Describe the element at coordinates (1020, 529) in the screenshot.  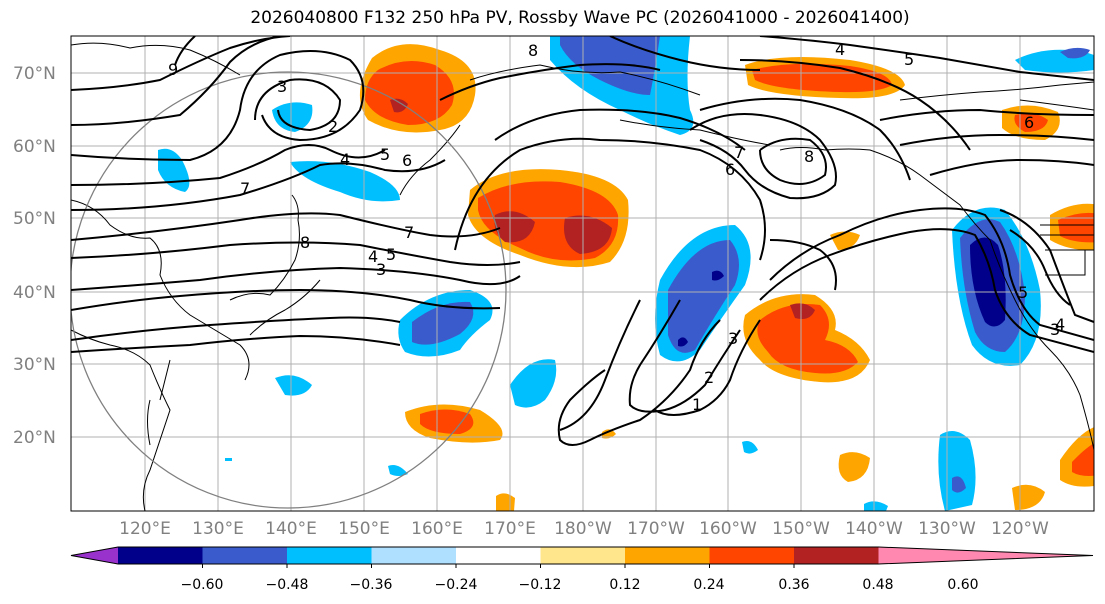
I see `lon-label: 120°W` at that location.